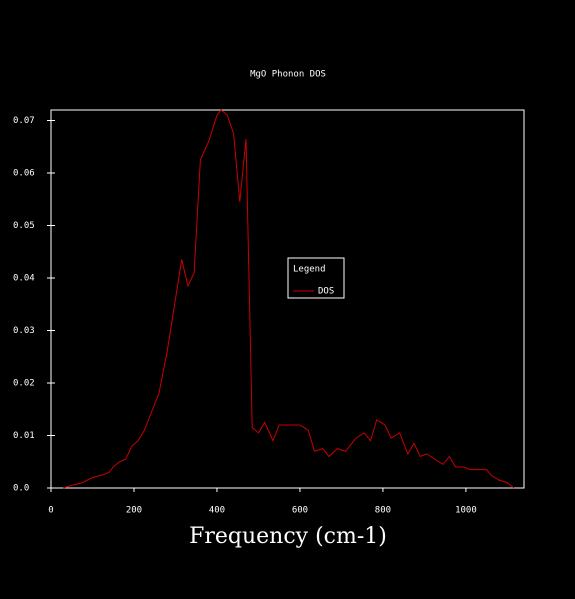 The image size is (575, 599). I want to click on y-tick-label: 0.06, so click(24, 174).